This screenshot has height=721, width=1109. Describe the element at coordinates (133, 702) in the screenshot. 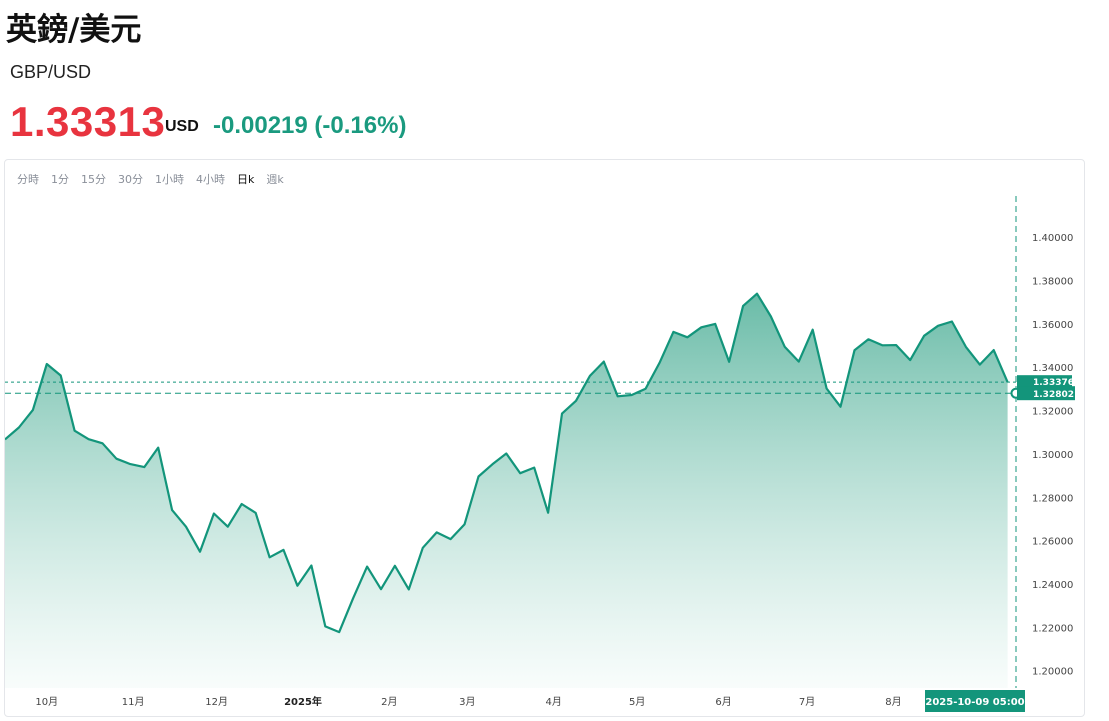

I see `x-tick-label: 11月` at that location.